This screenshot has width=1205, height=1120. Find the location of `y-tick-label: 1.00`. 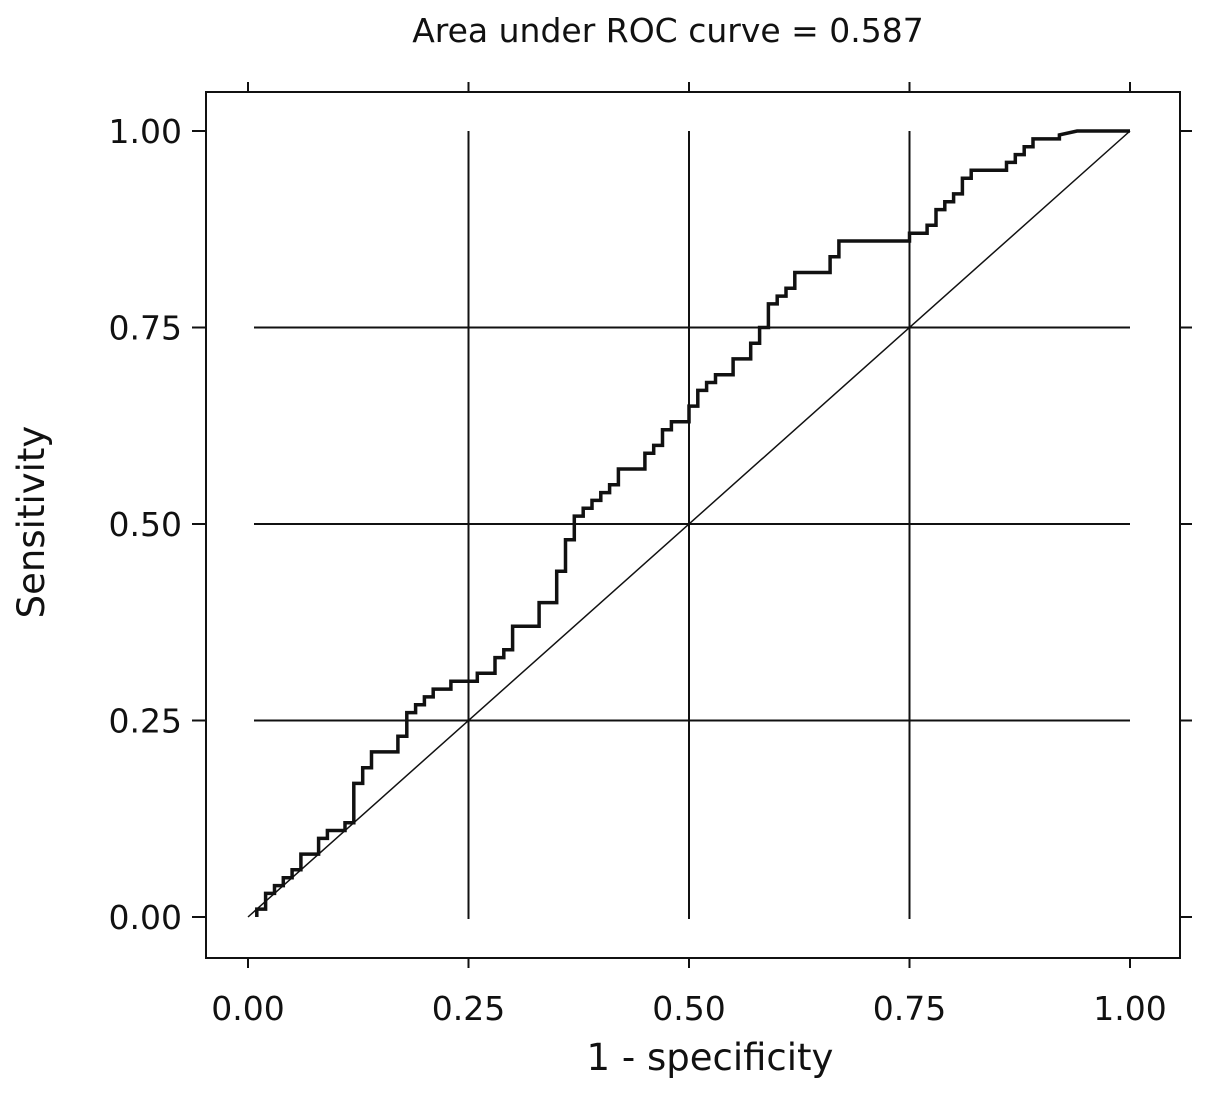

y-tick-label: 1.00 is located at coordinates (145, 131).